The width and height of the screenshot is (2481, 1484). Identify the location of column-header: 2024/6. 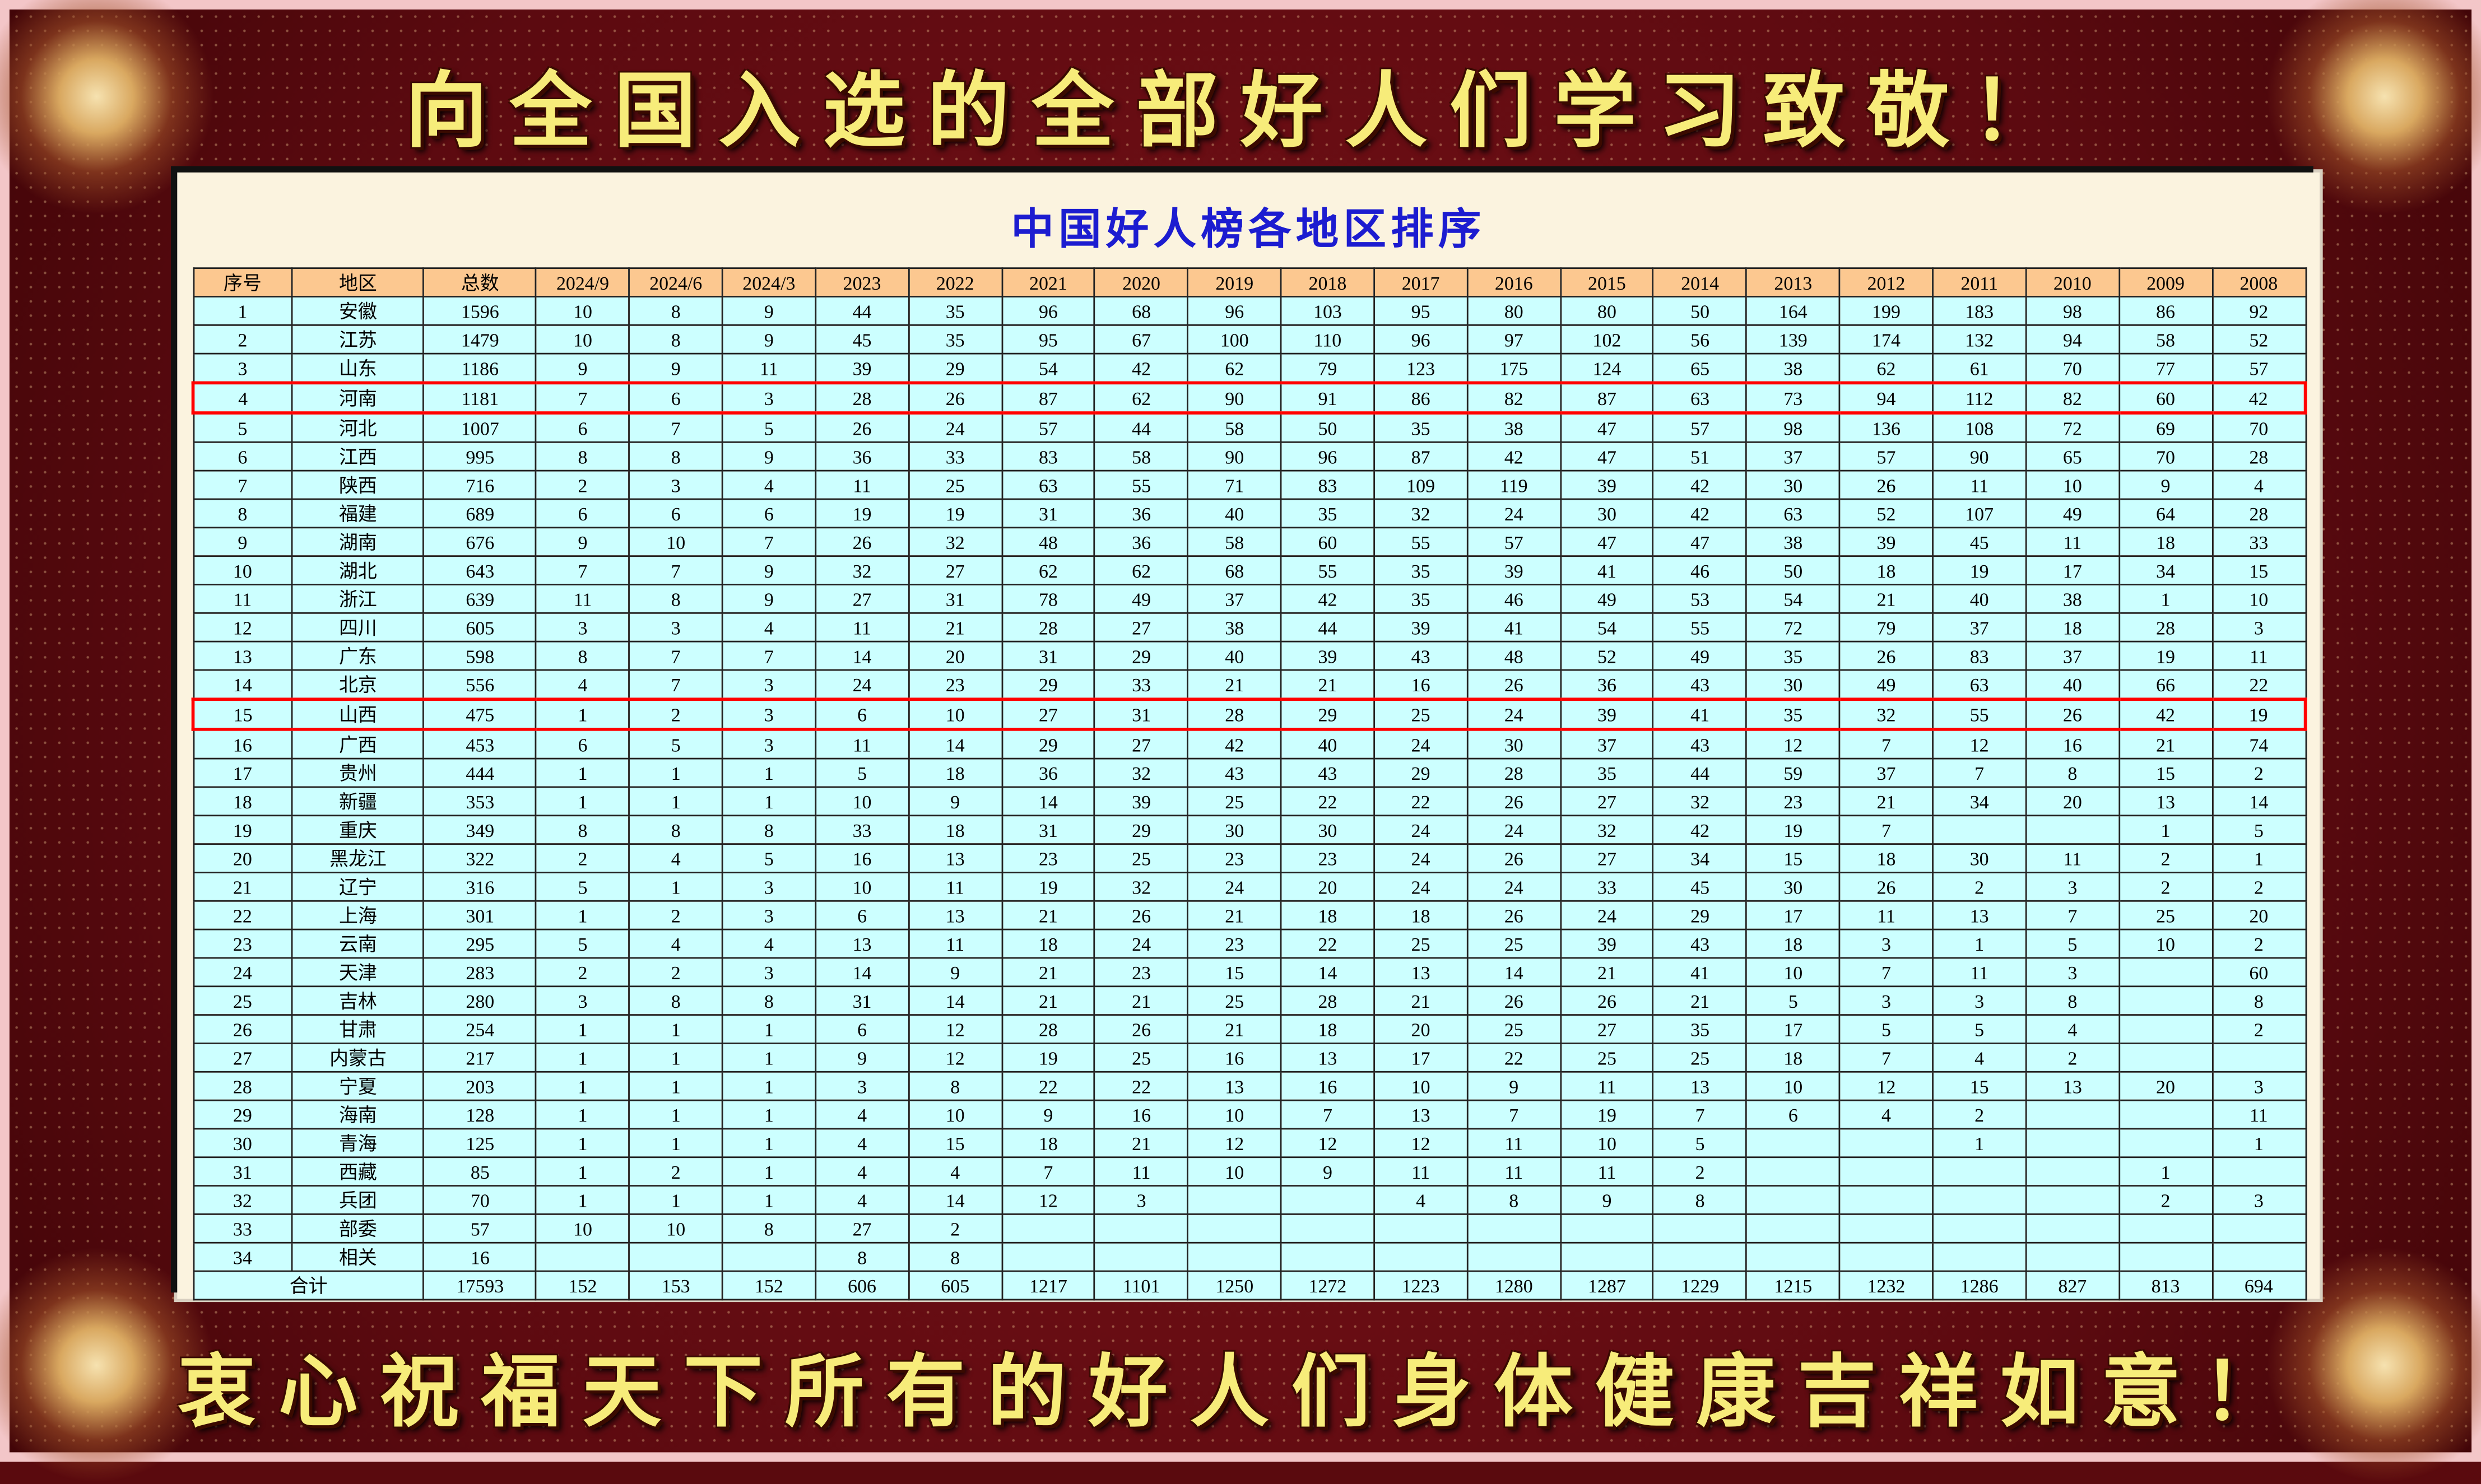
(675, 282).